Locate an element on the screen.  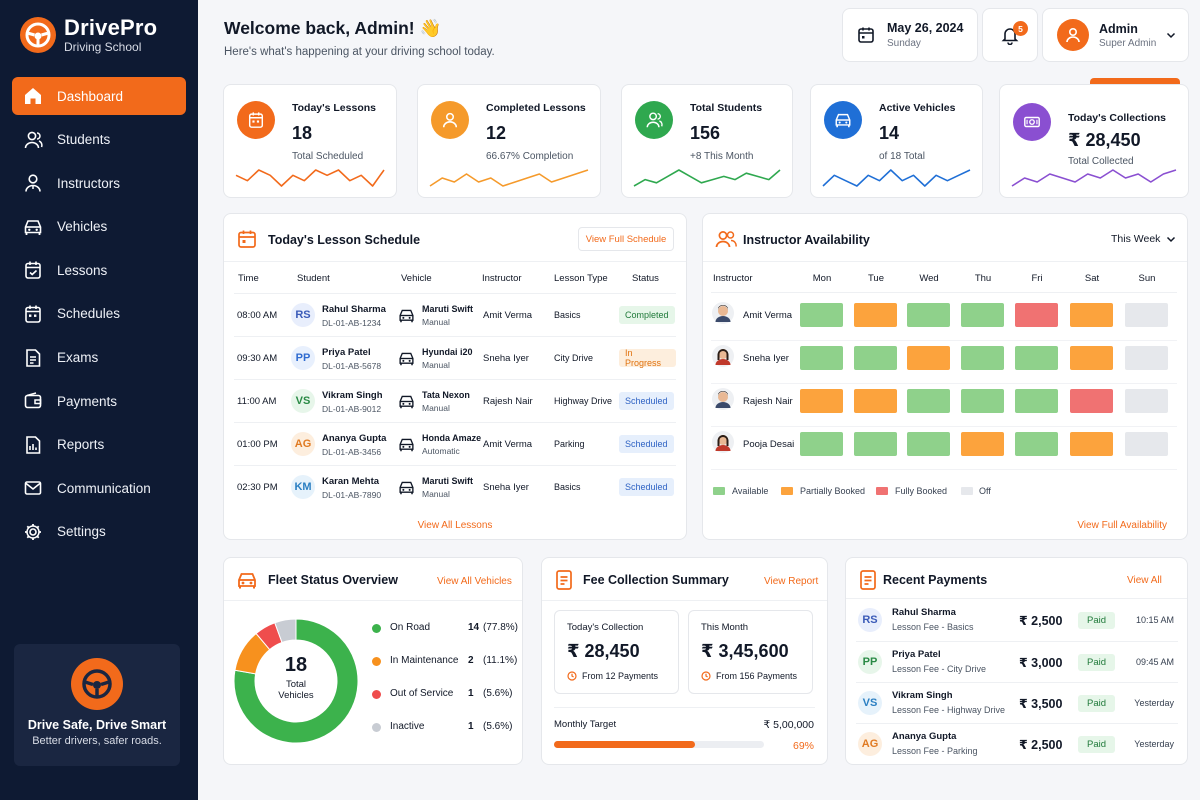
stat-label: Completed Lessons is located at coordinates (536, 108).